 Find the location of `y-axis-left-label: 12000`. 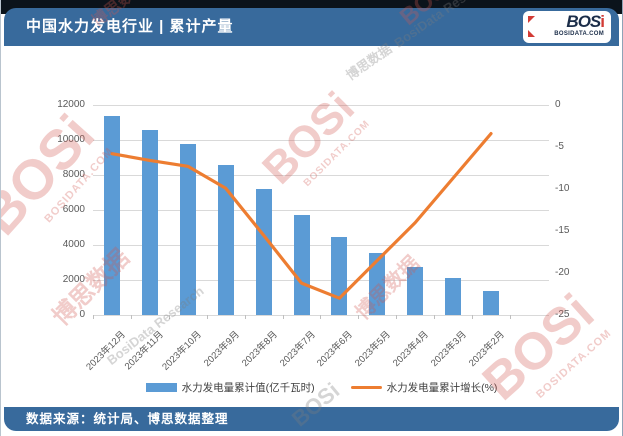

y-axis-left-label: 12000 is located at coordinates (71, 104).